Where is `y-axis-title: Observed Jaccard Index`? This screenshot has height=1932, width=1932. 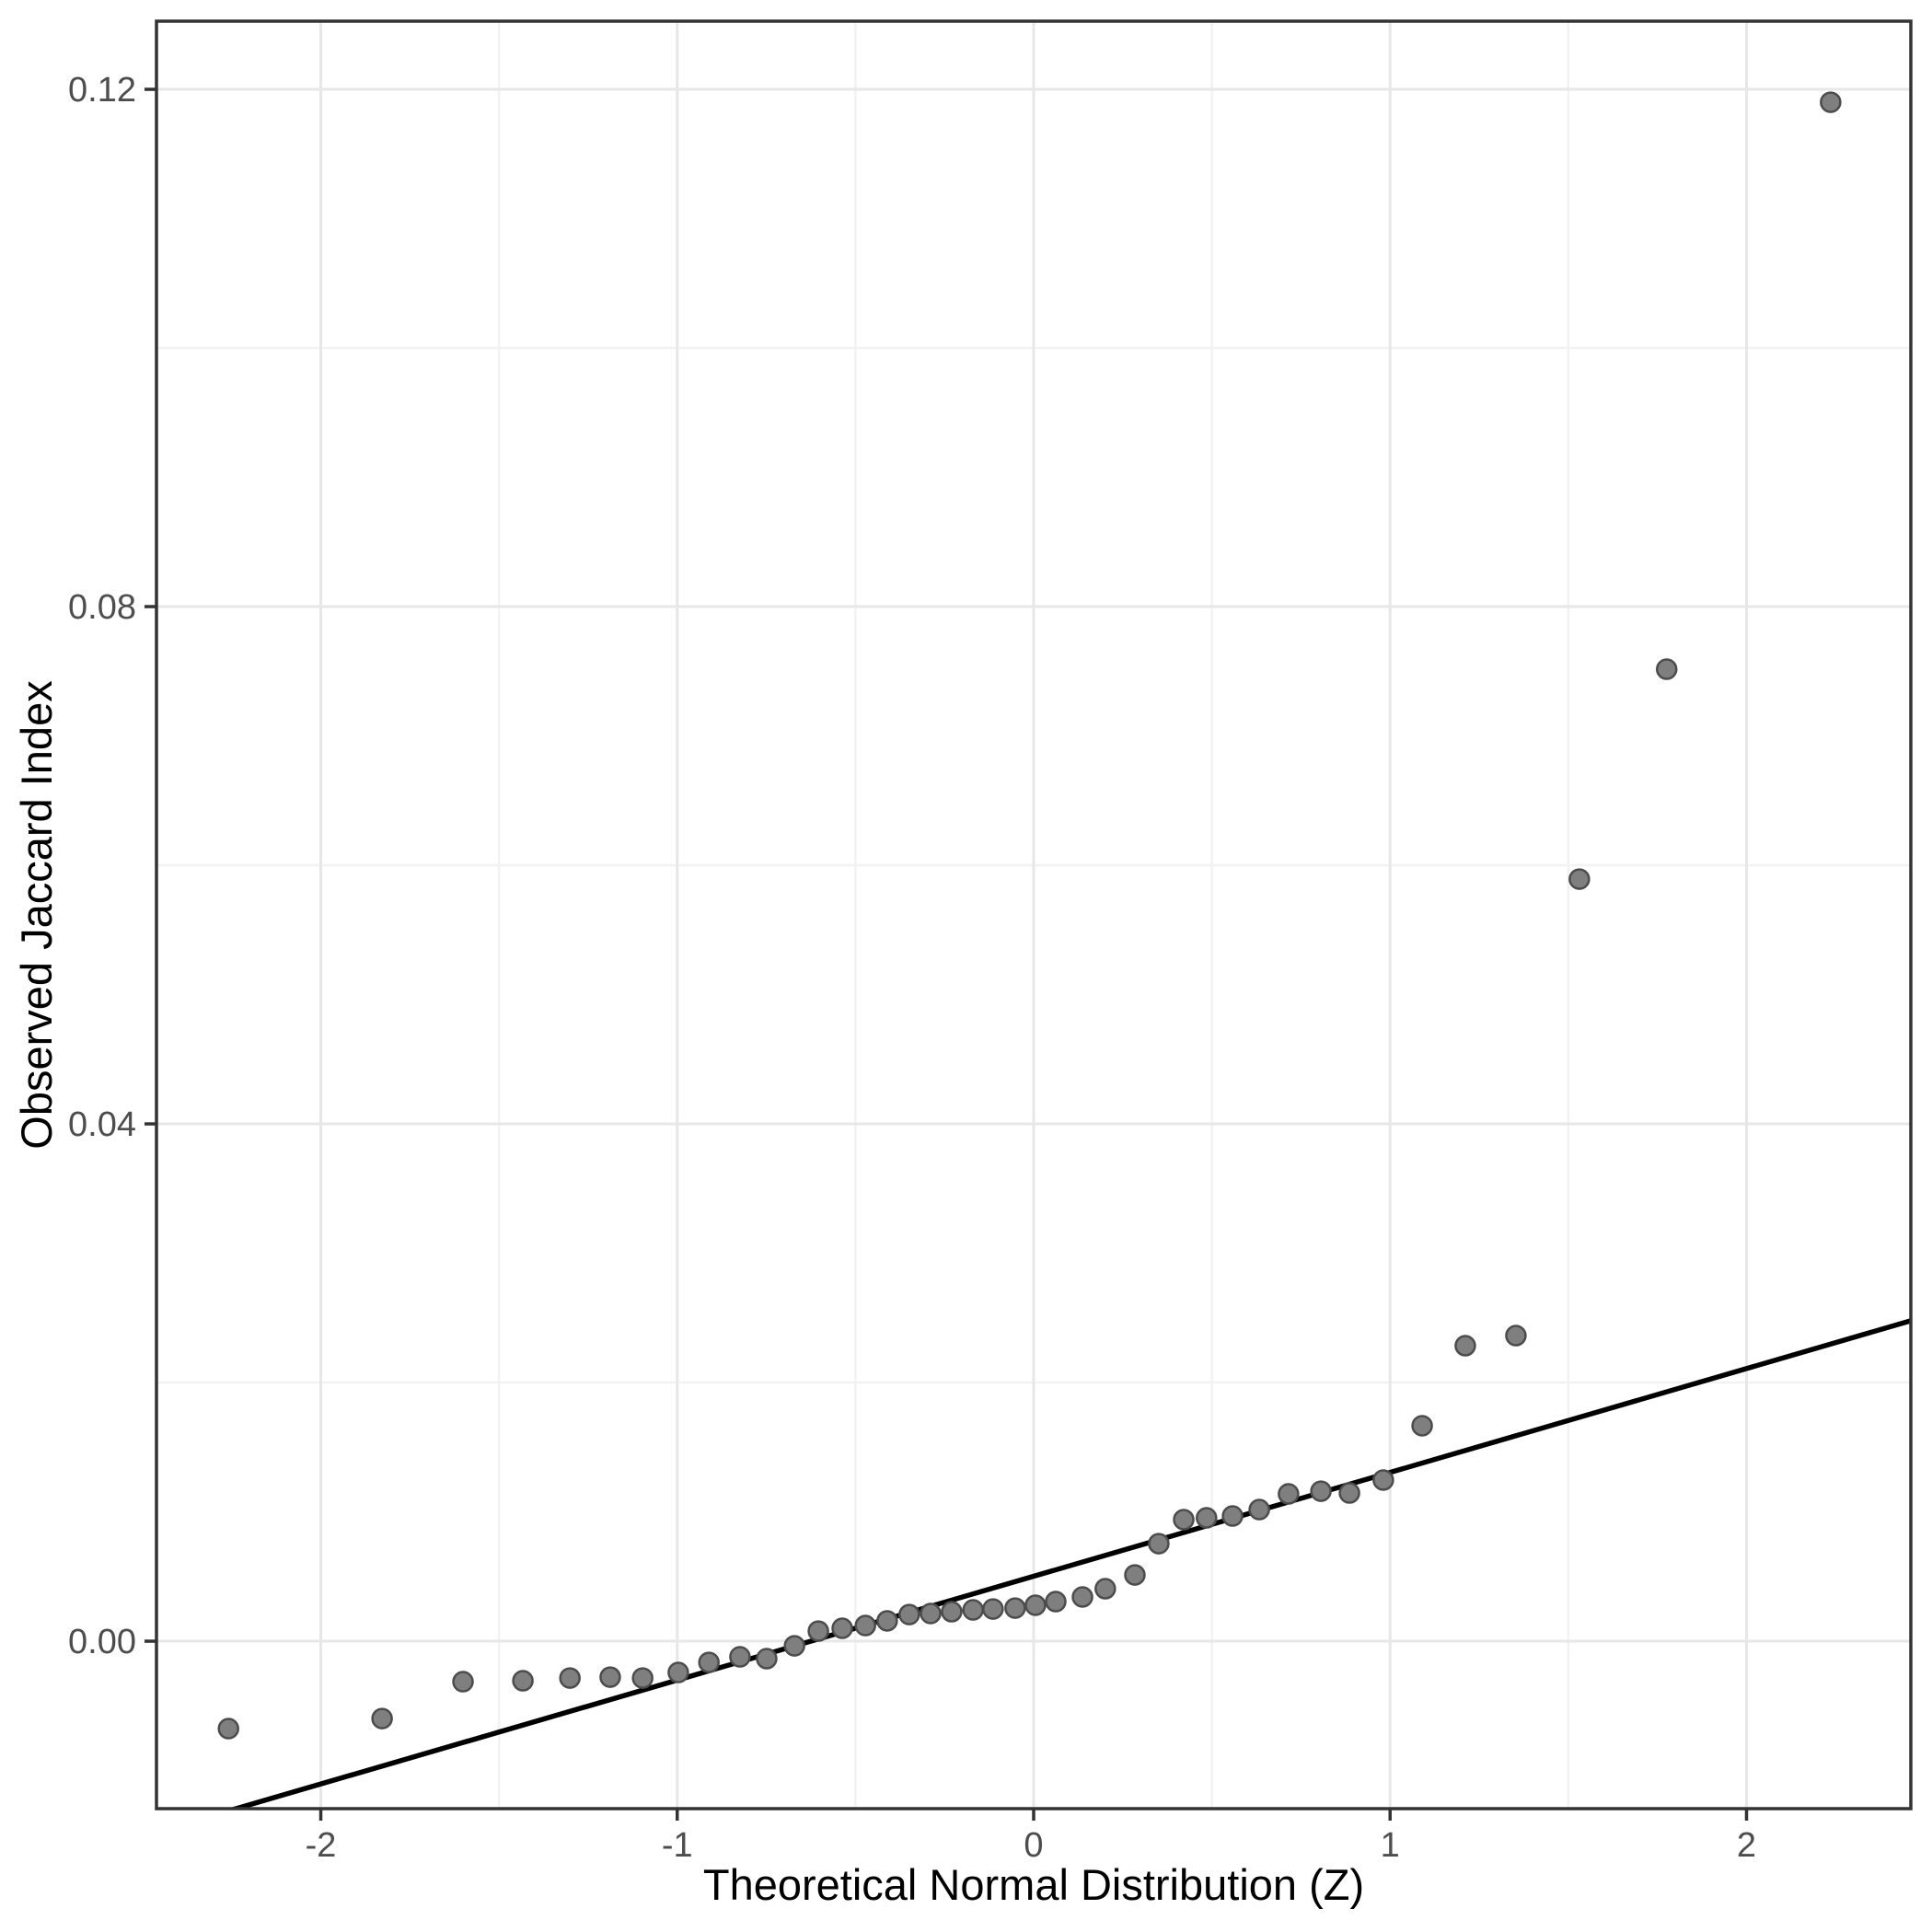
y-axis-title: Observed Jaccard Index is located at coordinates (37, 915).